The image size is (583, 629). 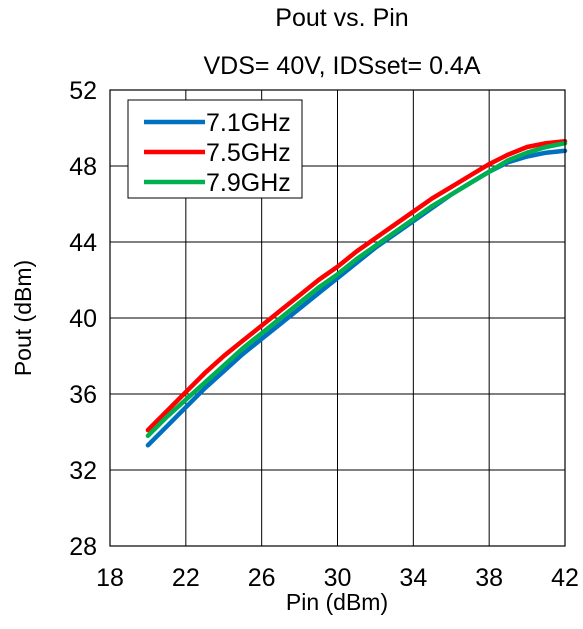 I want to click on y-tick-label: 36, so click(x=83, y=395).